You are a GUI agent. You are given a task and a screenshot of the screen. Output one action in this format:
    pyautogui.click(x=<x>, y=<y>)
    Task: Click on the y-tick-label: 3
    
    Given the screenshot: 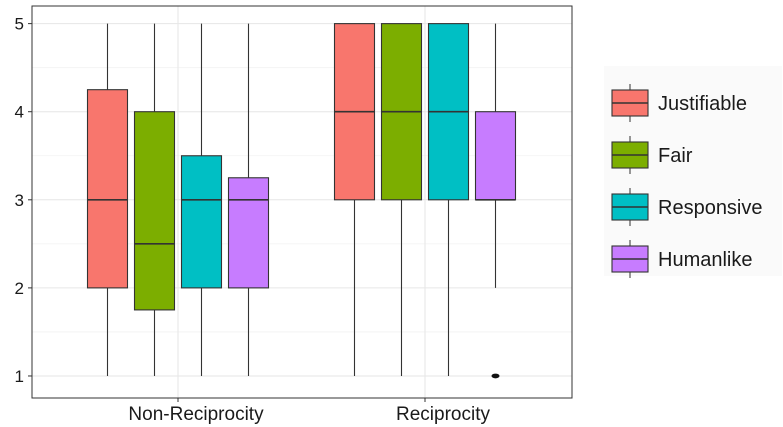 What is the action you would take?
    pyautogui.click(x=19, y=200)
    